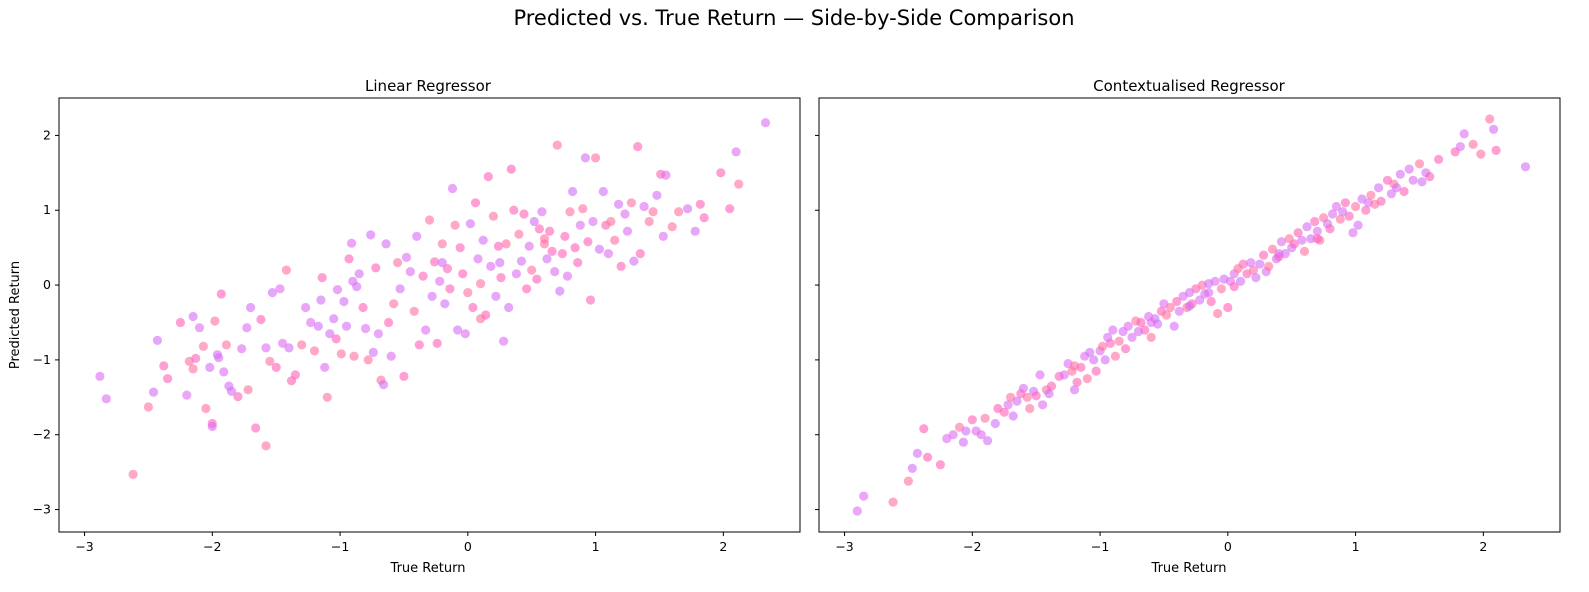 The height and width of the screenshot is (592, 1589). Describe the element at coordinates (1189, 86) in the screenshot. I see `panel-title-contextualised: Contextualised Regressor` at that location.